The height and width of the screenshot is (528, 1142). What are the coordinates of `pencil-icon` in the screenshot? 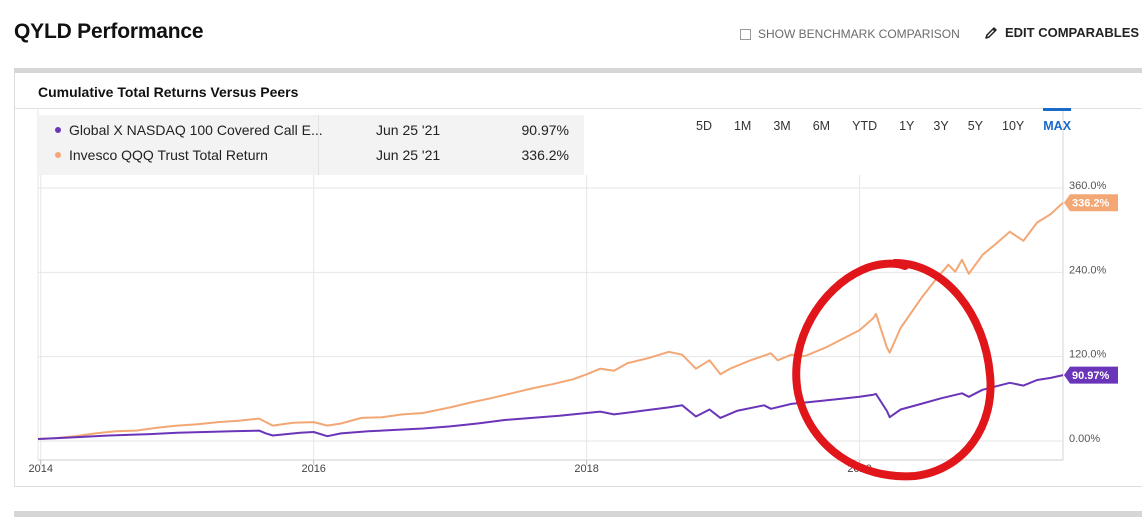 It's located at (991, 32).